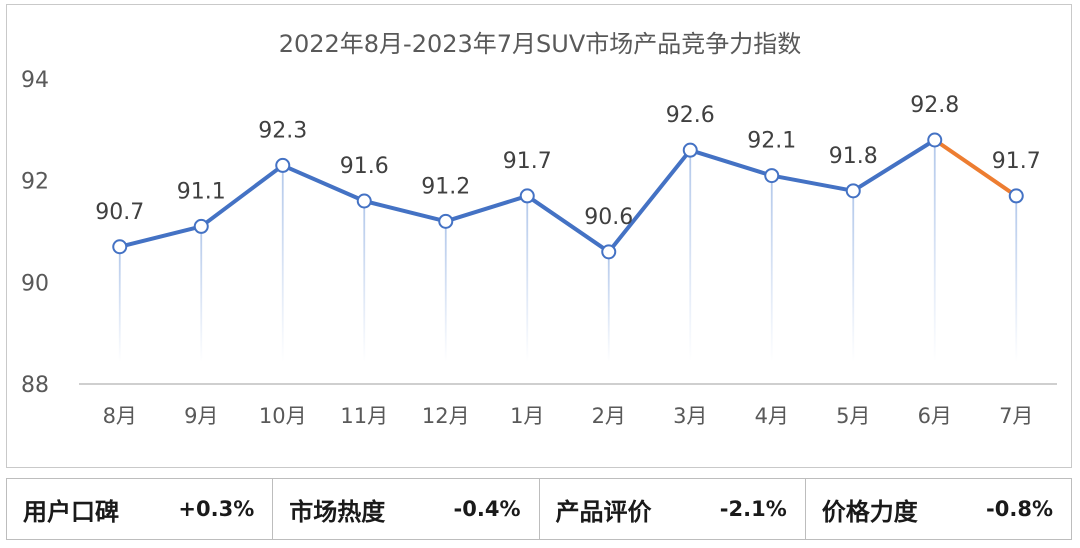 The width and height of the screenshot is (1080, 548). Describe the element at coordinates (337, 511) in the screenshot. I see `metric-label: 市场热度` at that location.